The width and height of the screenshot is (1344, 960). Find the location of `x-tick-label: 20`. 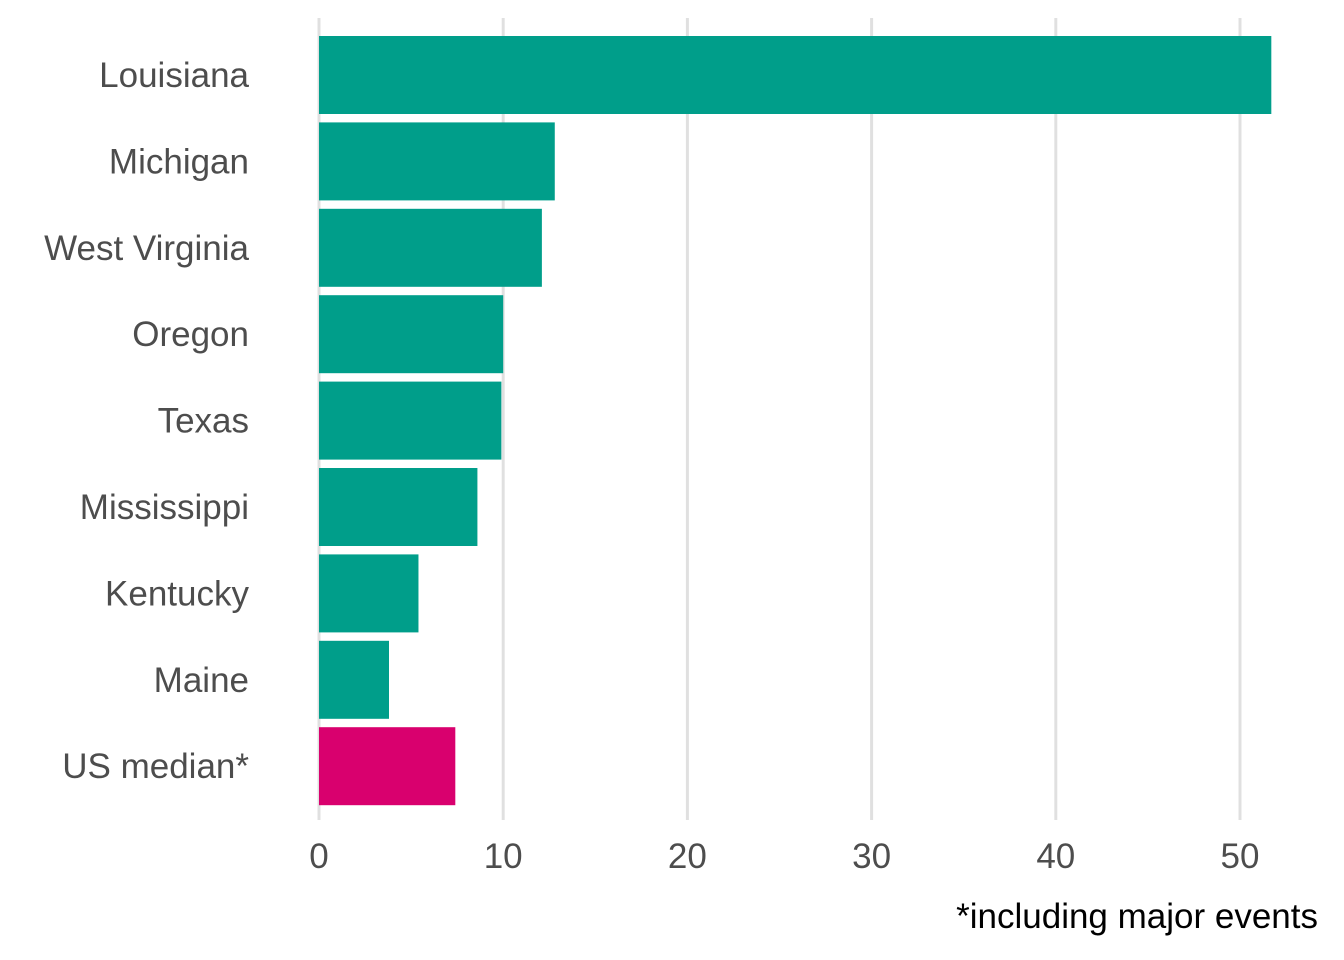

x-tick-label: 20 is located at coordinates (687, 856).